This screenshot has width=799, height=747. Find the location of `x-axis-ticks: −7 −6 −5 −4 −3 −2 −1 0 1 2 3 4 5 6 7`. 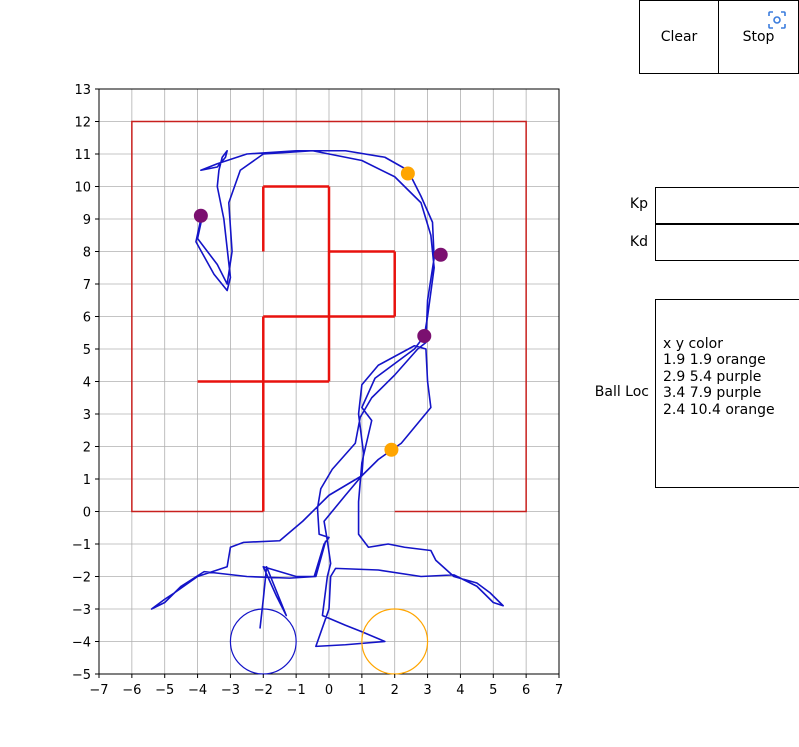

x-axis-ticks: −7 −6 −5 −4 −3 −2 −1 0 1 2 3 4 5 6 7 is located at coordinates (326, 686).